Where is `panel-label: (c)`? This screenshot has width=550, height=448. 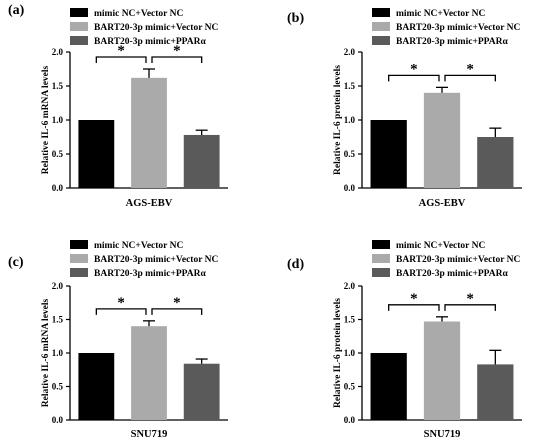
panel-label: (c) is located at coordinates (16, 262).